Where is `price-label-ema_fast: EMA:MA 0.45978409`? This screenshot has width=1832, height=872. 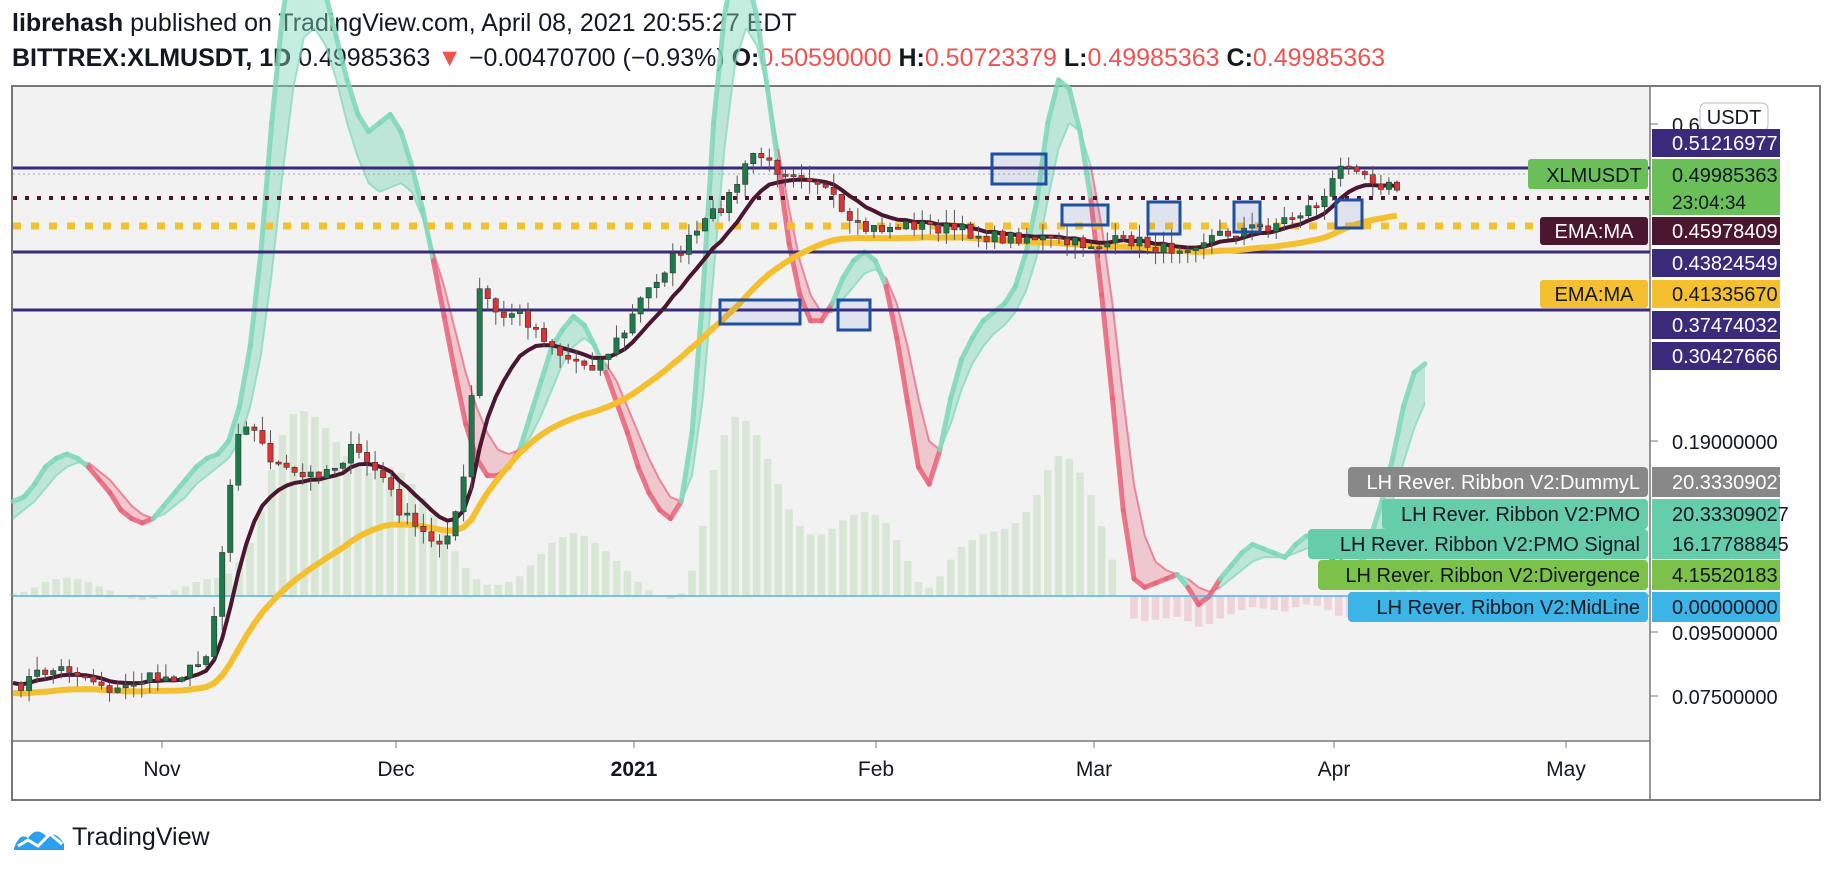
price-label-ema_fast: EMA:MA 0.45978409 is located at coordinates (1660, 231).